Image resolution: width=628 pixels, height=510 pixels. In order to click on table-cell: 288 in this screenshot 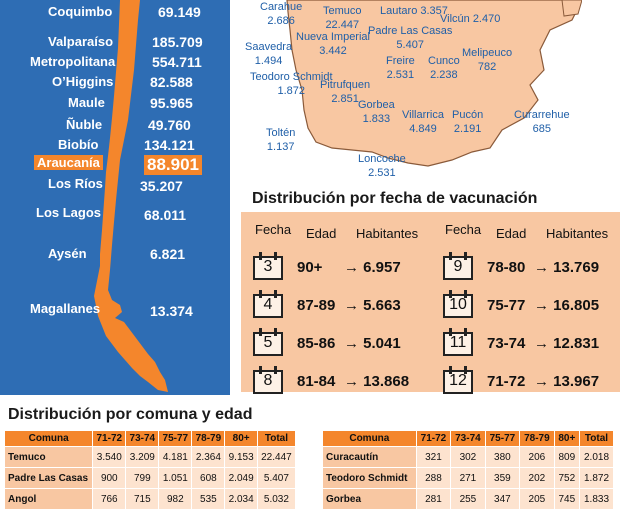, I will do `click(433, 478)`.